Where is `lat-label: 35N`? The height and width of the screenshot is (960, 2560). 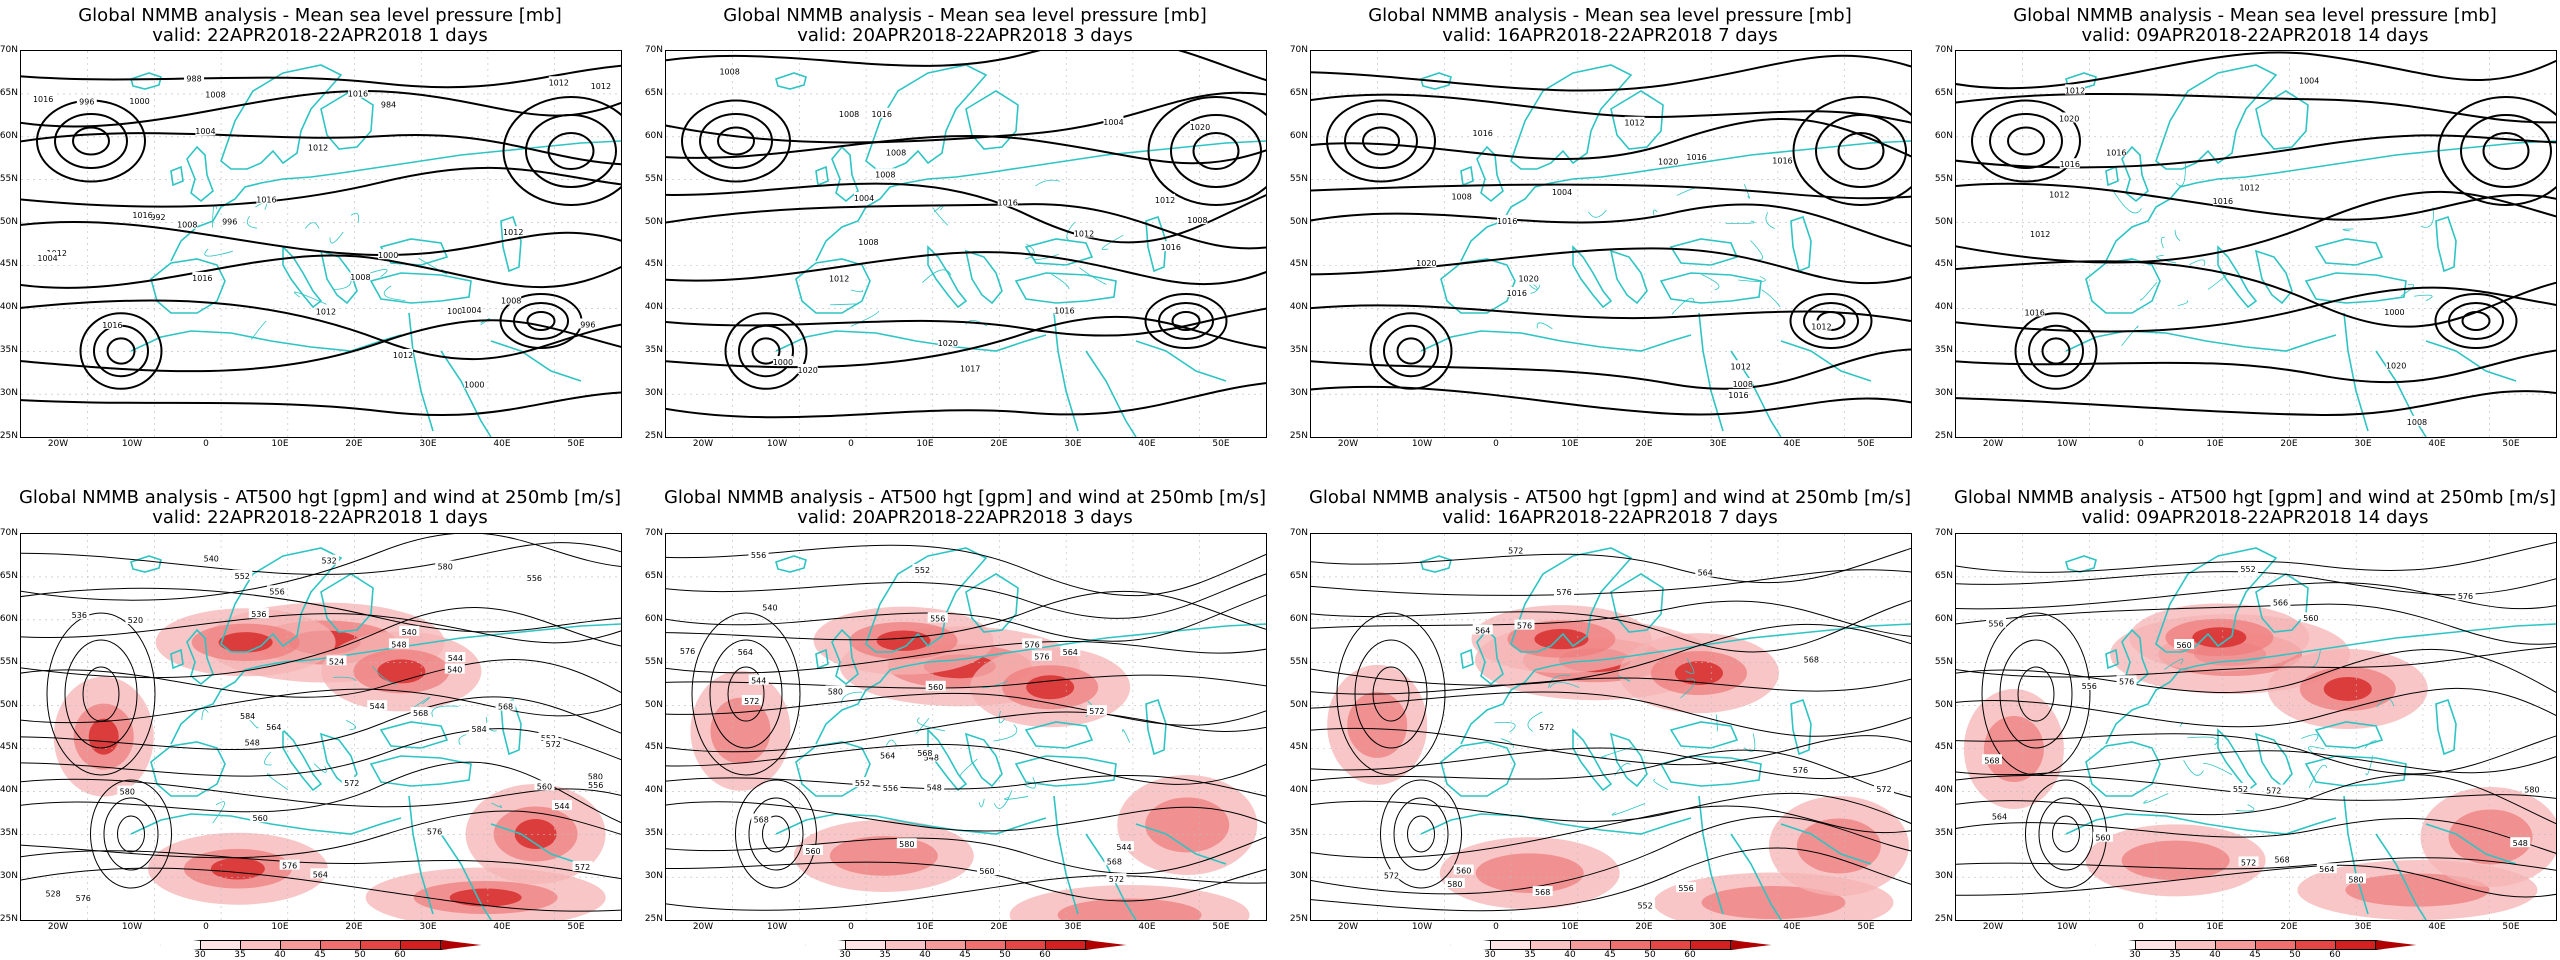
lat-label: 35N is located at coordinates (653, 833).